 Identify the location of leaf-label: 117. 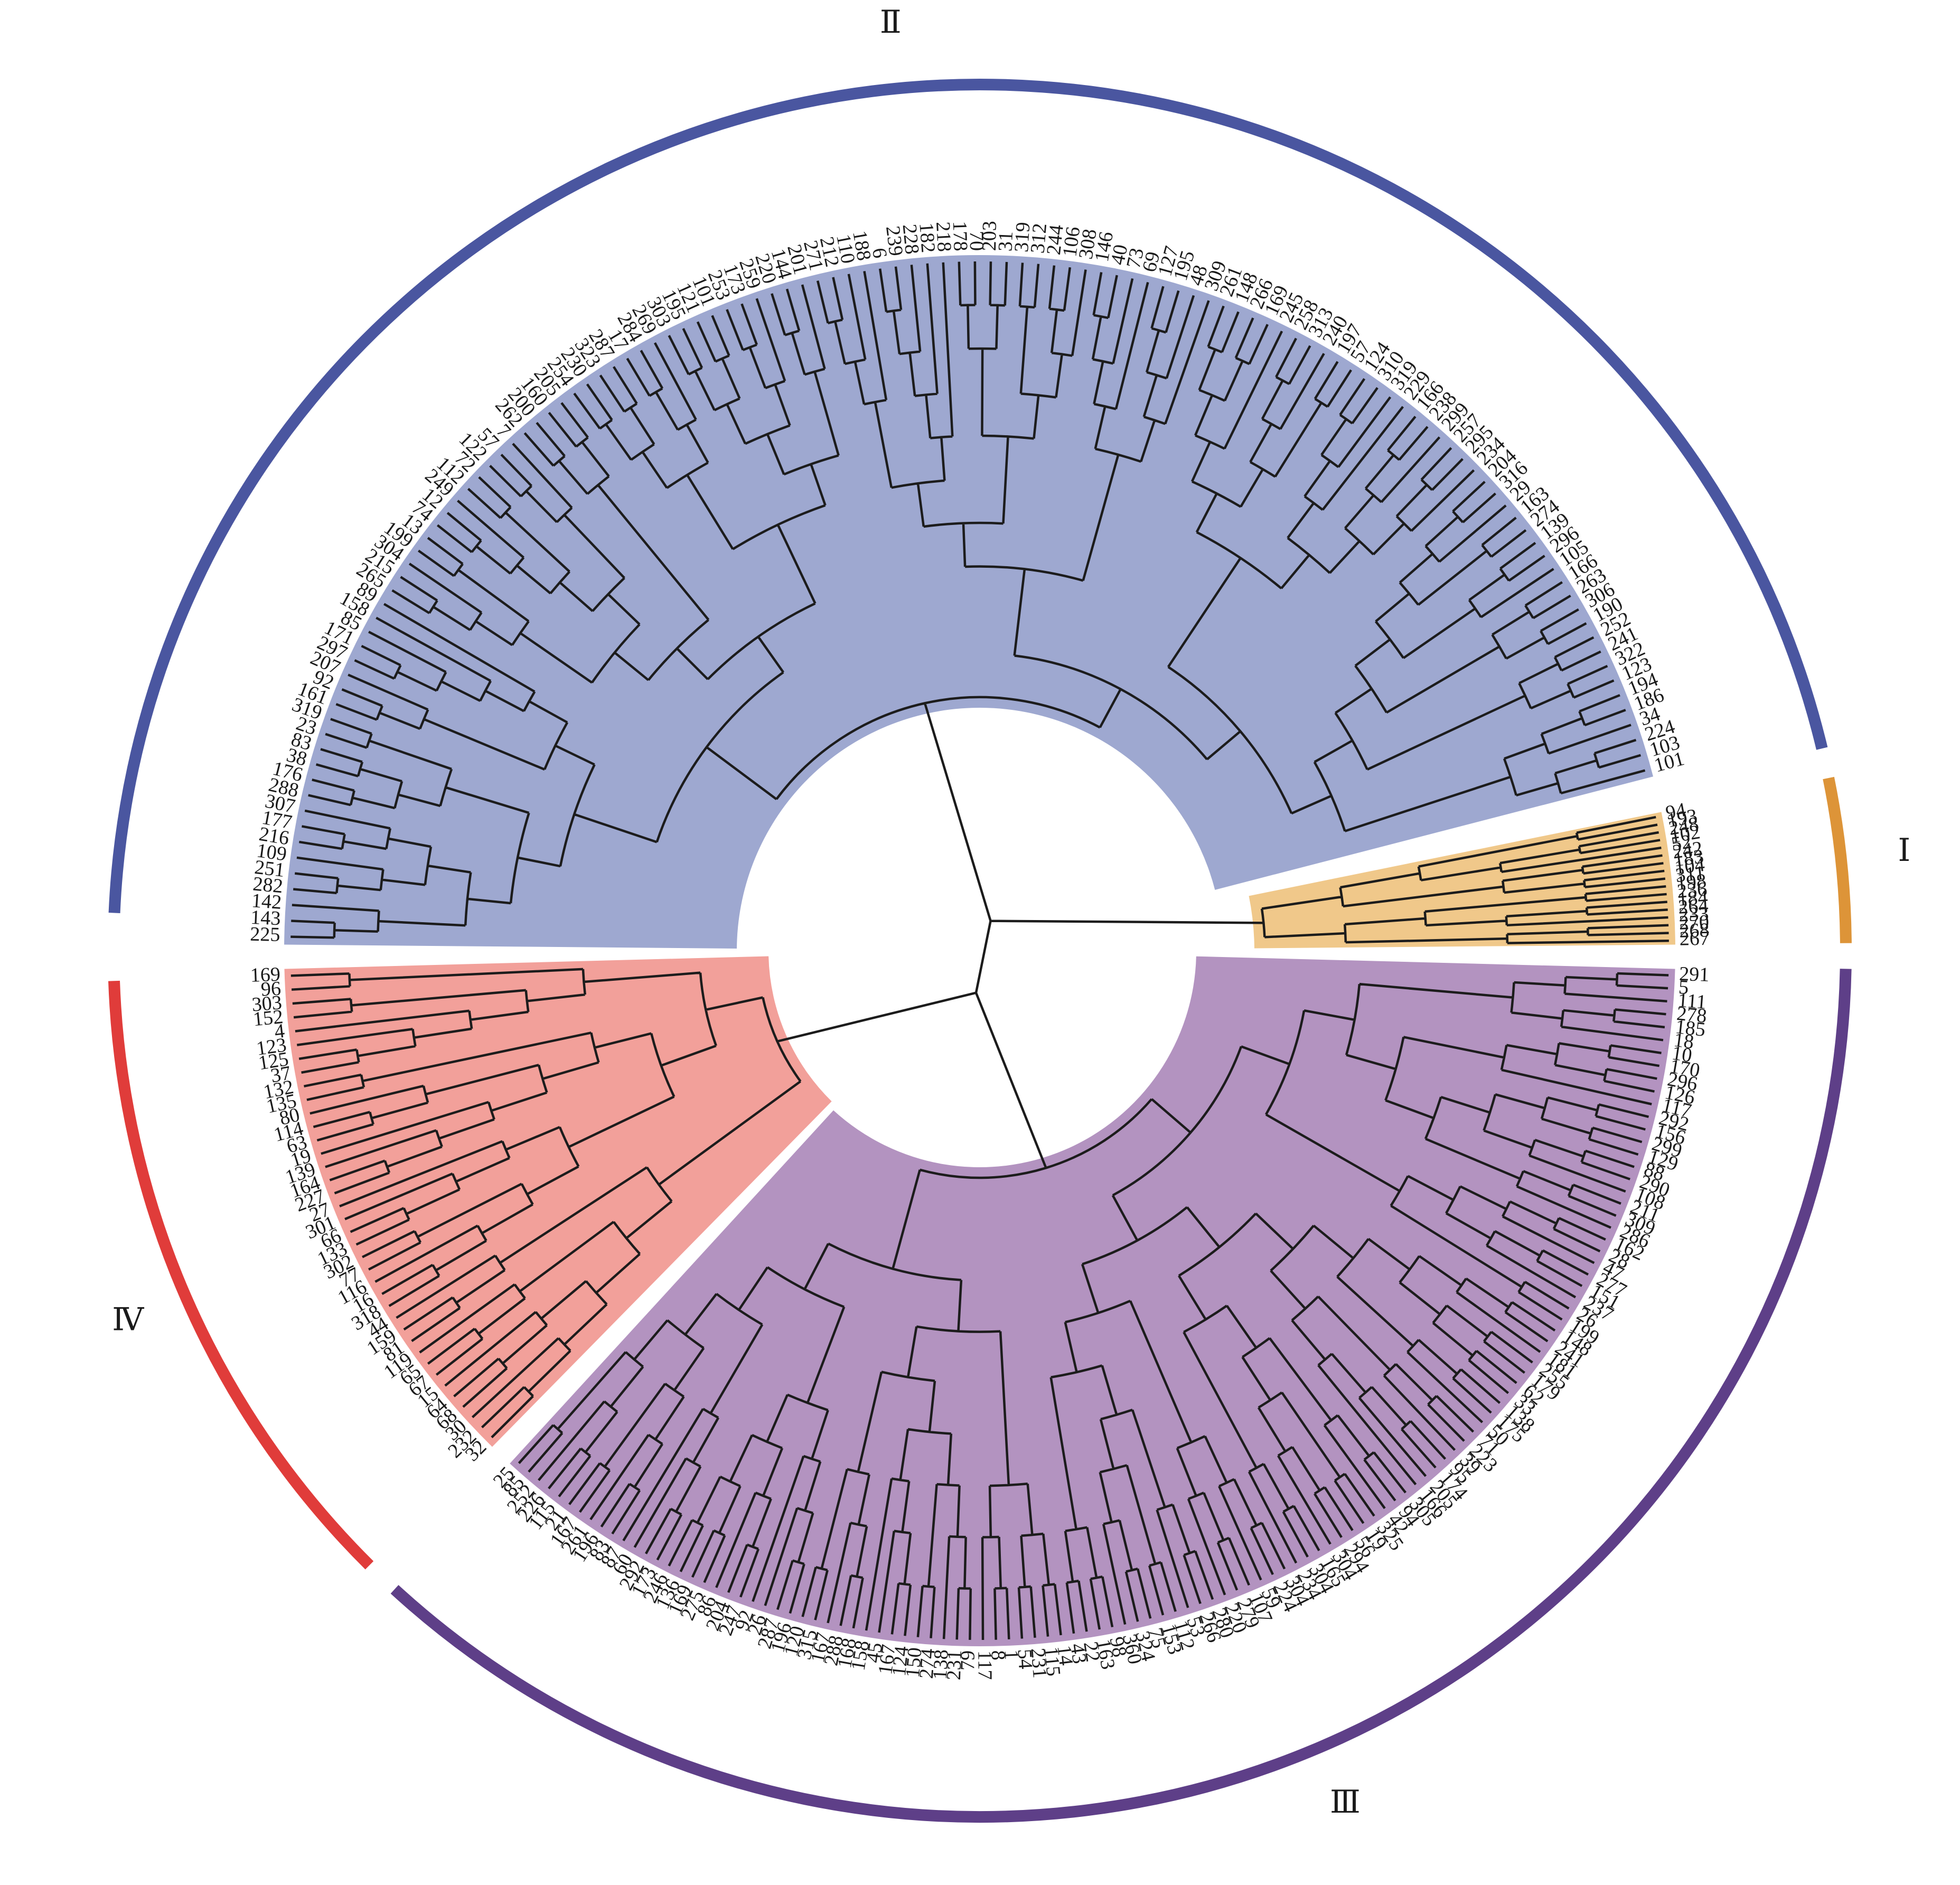
(984, 1665).